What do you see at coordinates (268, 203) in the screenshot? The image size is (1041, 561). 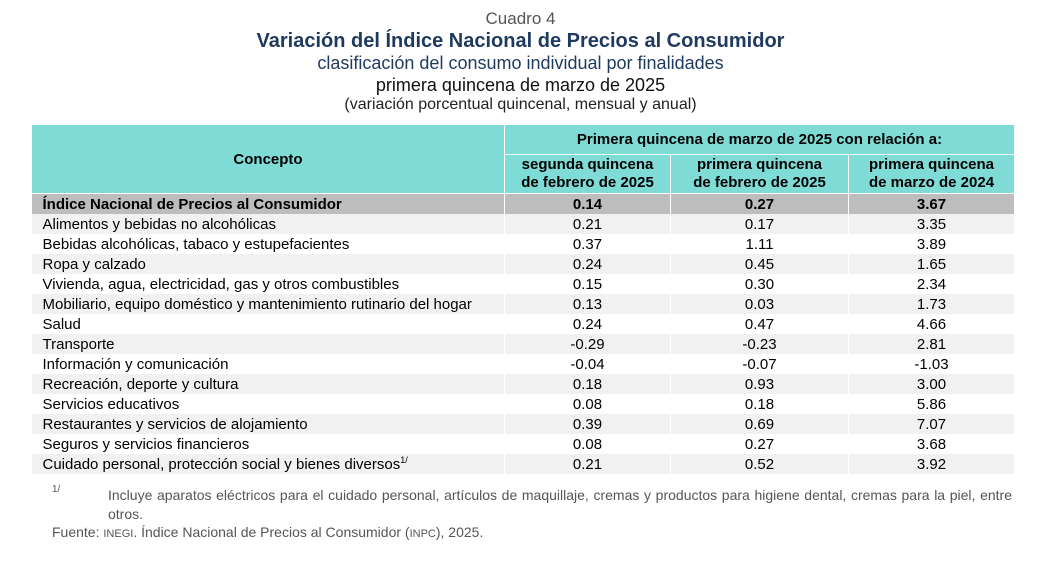 I see `row-label: Índice Nacional de Precios al Consumidor` at bounding box center [268, 203].